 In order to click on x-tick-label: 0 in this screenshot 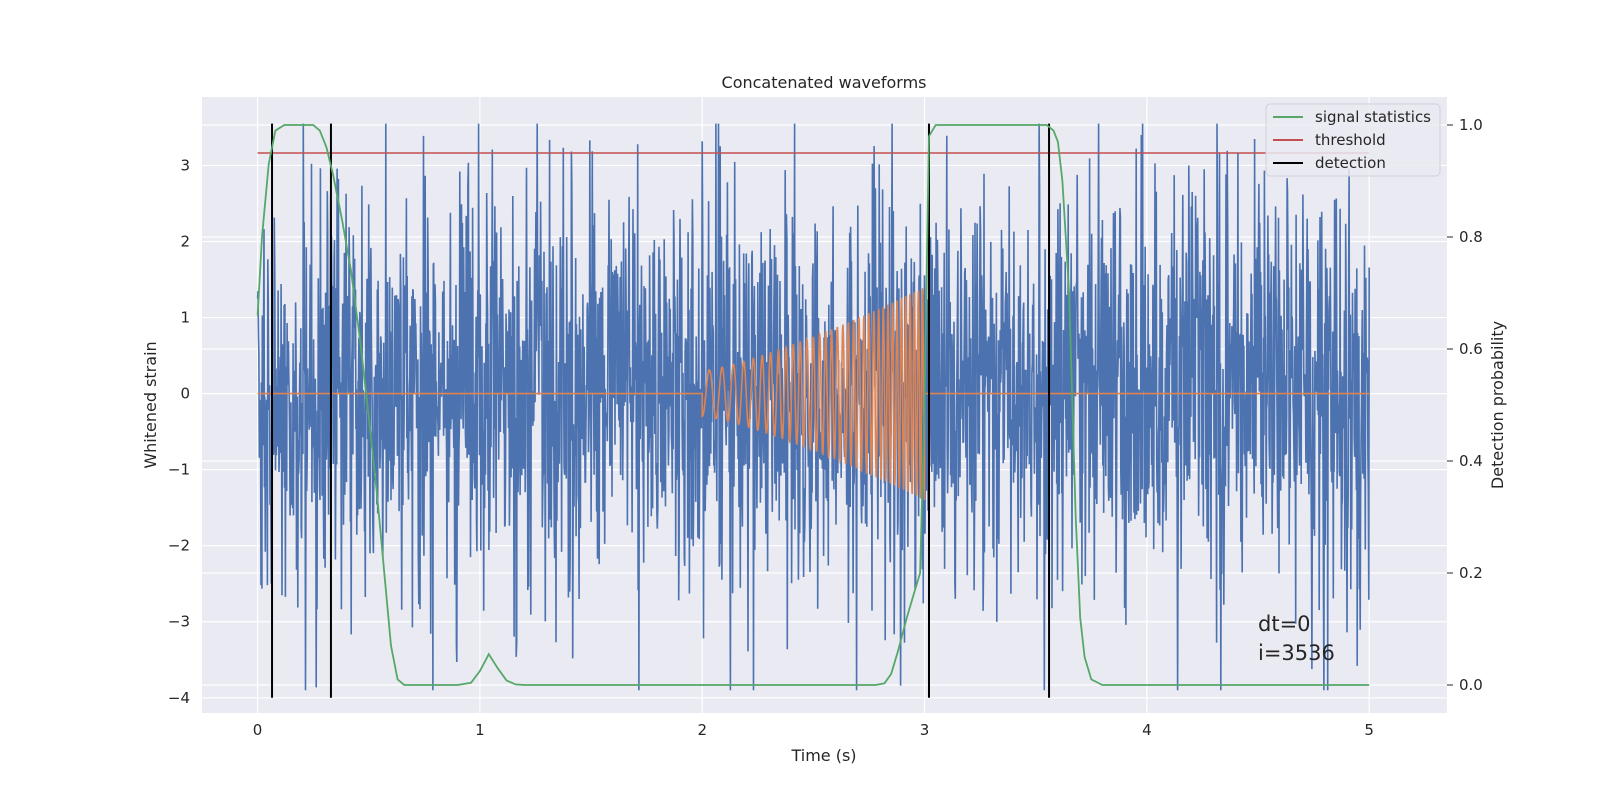, I will do `click(258, 730)`.